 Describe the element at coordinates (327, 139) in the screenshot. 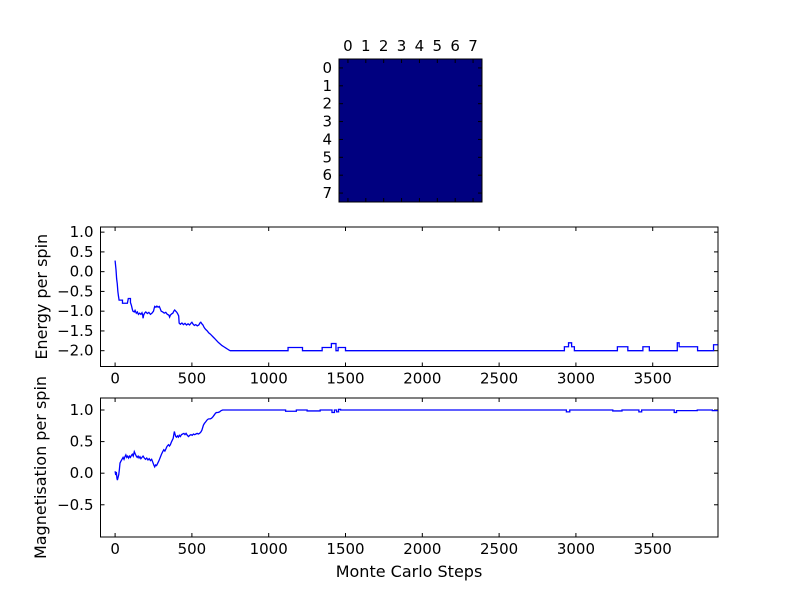

I see `heatmap-y-tick-label: 4` at that location.